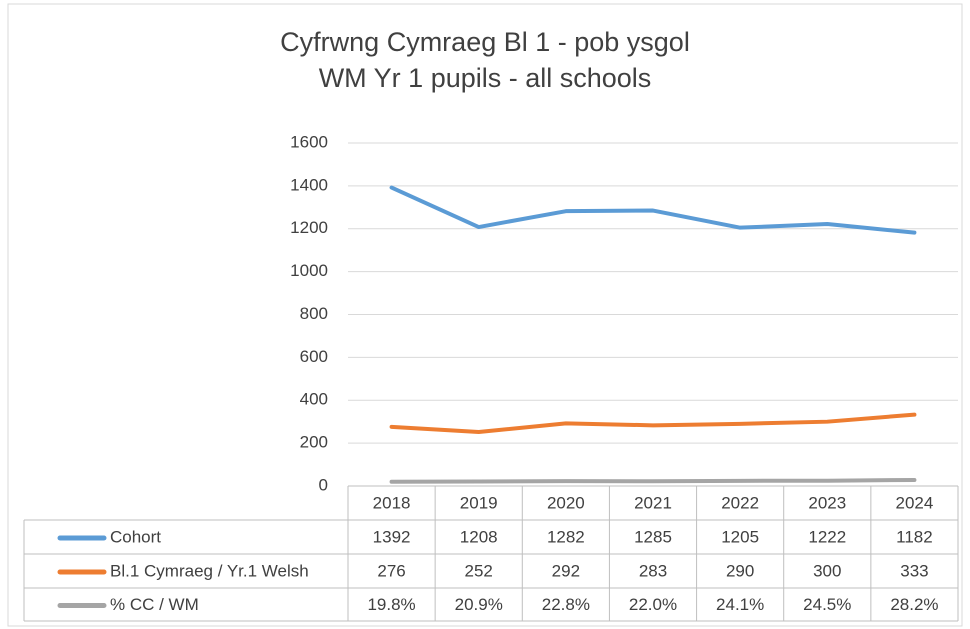 Image resolution: width=970 pixels, height=629 pixels. What do you see at coordinates (566, 502) in the screenshot?
I see `x-tick-label: 2020` at bounding box center [566, 502].